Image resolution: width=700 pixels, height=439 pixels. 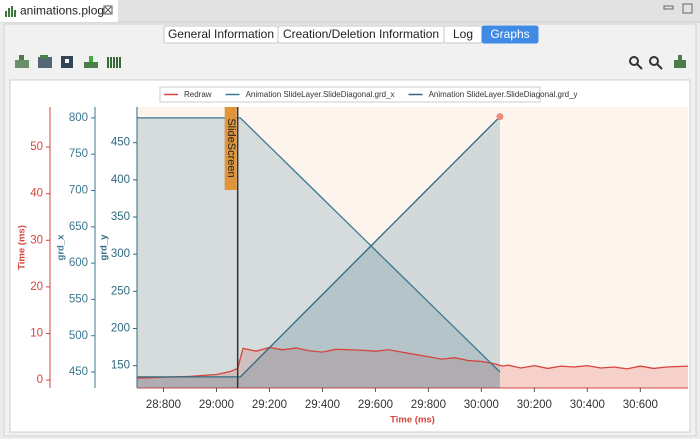 What do you see at coordinates (61, 247) in the screenshot?
I see `y-axis-title: grd_x` at bounding box center [61, 247].